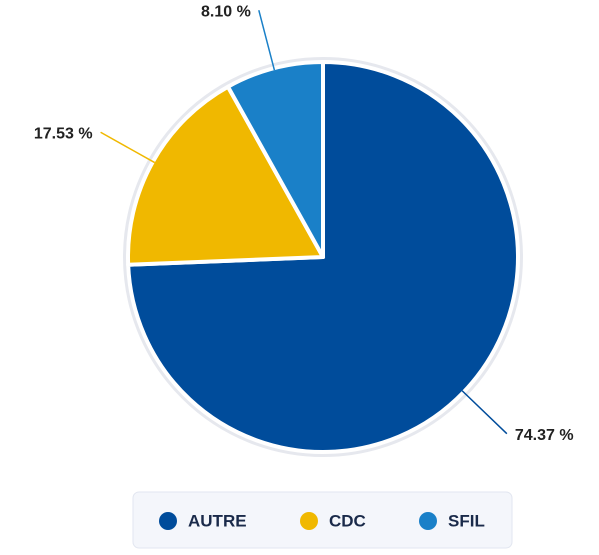  Describe the element at coordinates (544, 435) in the screenshot. I see `data-label: 74.37 %` at that location.